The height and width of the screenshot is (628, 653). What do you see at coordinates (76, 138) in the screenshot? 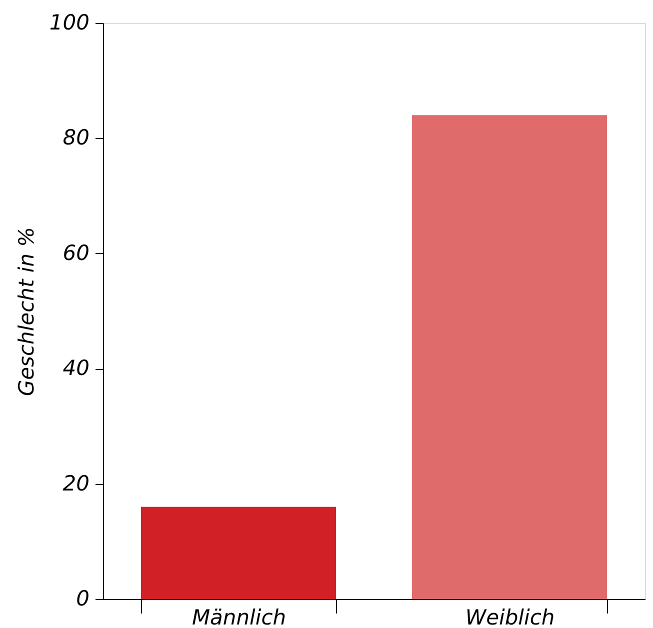
I see `y-tick-label: 80` at bounding box center [76, 138].